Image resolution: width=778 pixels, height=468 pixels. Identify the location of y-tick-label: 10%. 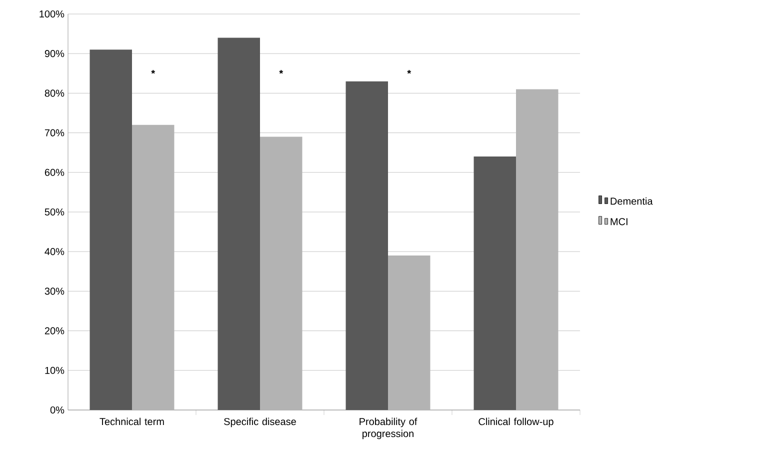
(54, 370).